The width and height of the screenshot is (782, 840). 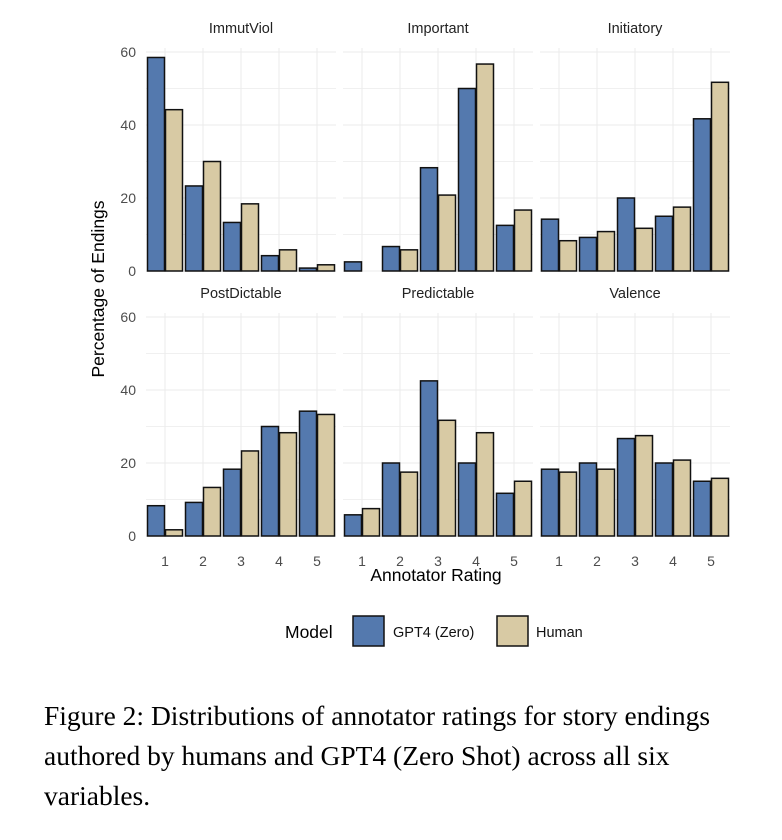 What do you see at coordinates (228, 427) in the screenshot?
I see `facet-panel-postdictable: PostDictable 0 20 40 60 1 2 3 4 5` at bounding box center [228, 427].